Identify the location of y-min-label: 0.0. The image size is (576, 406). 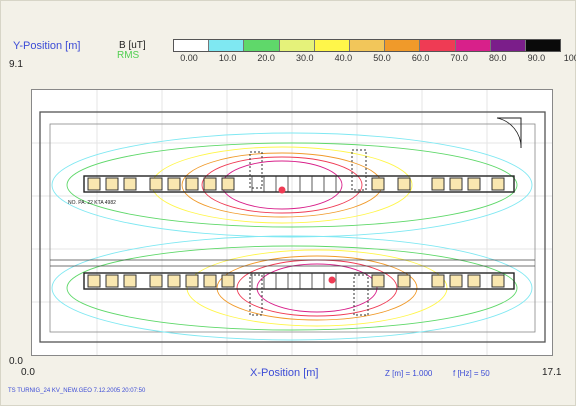
(16, 361).